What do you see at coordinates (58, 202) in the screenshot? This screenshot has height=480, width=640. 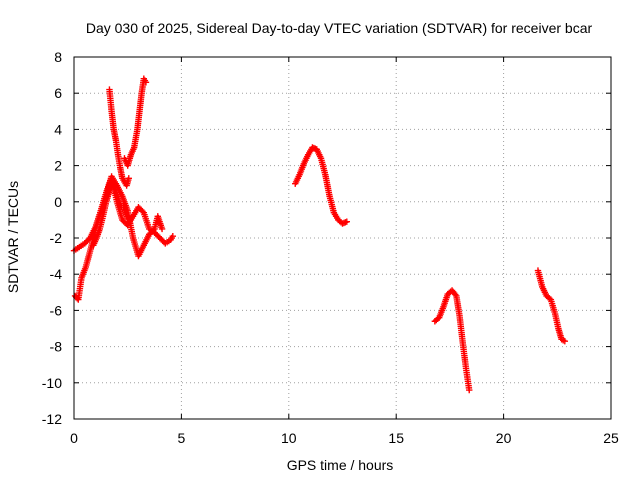 I see `y-tick-label: 0` at bounding box center [58, 202].